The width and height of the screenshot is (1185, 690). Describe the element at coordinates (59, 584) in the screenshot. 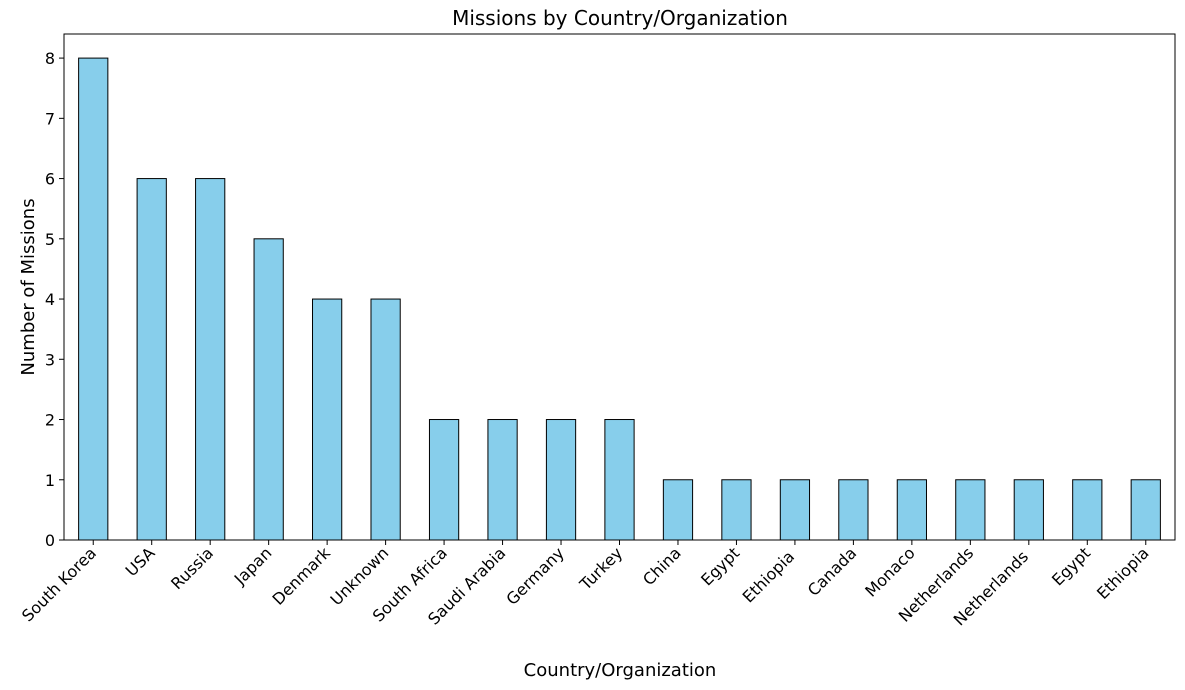

I see `x-tick-label: South Korea` at that location.